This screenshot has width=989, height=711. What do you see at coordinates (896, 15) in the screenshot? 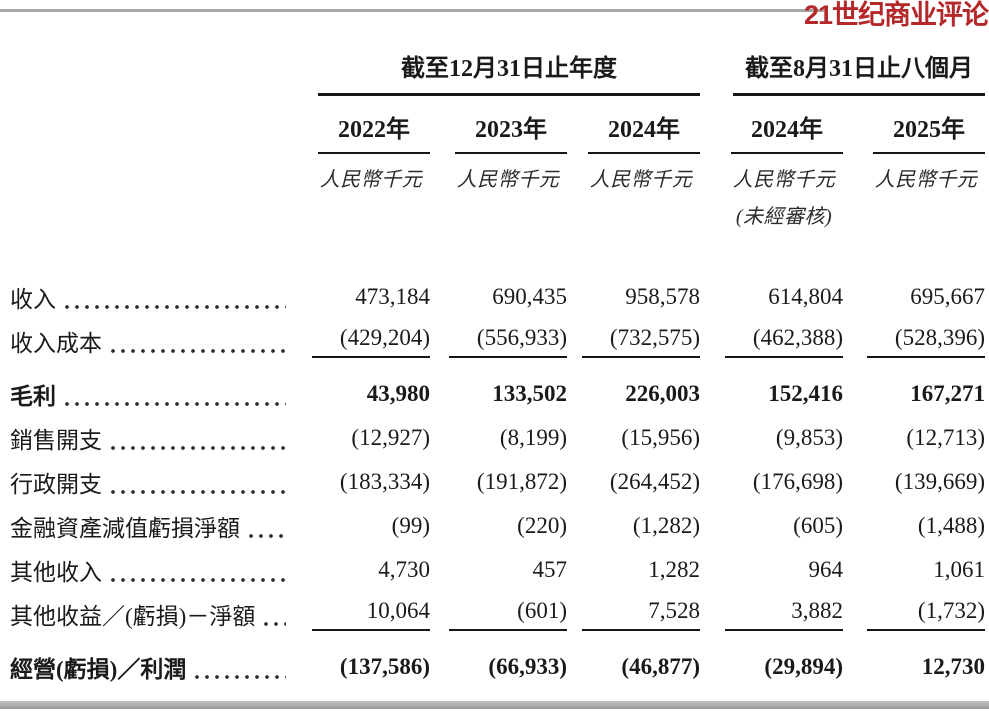
I see `brand-logo: 21世纪商业评论` at bounding box center [896, 15].